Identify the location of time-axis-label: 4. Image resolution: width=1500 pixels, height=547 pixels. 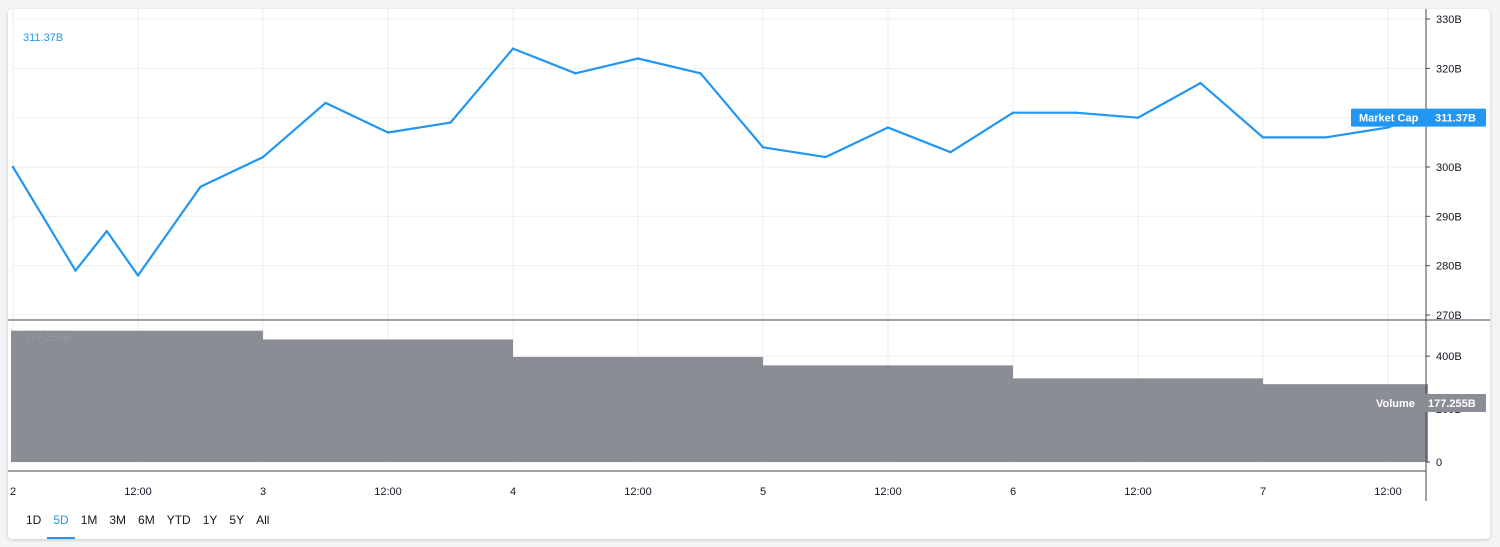
(513, 492).